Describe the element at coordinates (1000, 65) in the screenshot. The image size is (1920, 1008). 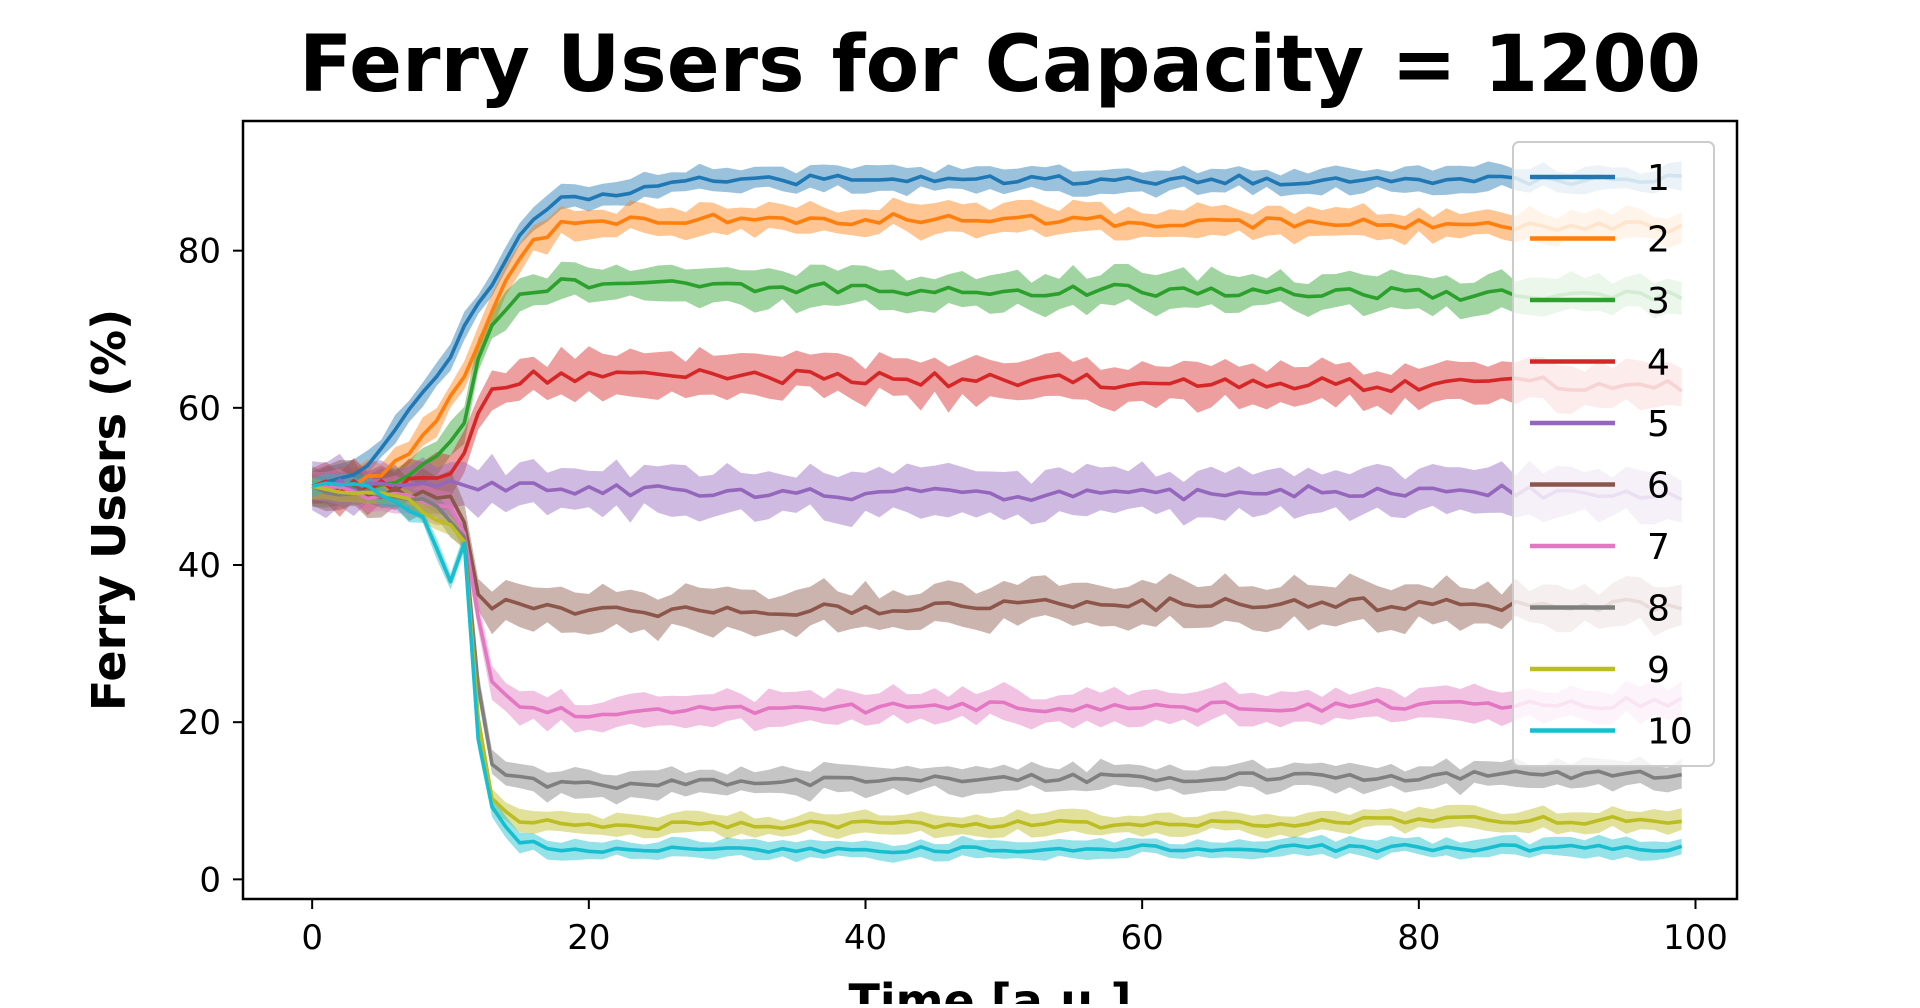
I see `chart-title: Ferry Users for Capacity = 1200` at that location.